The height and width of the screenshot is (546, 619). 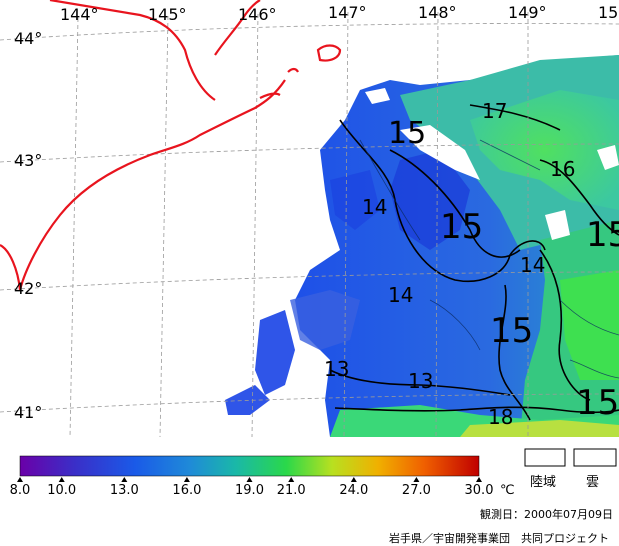 I want to click on colorbar-tick-label: 10.0, so click(x=61, y=490).